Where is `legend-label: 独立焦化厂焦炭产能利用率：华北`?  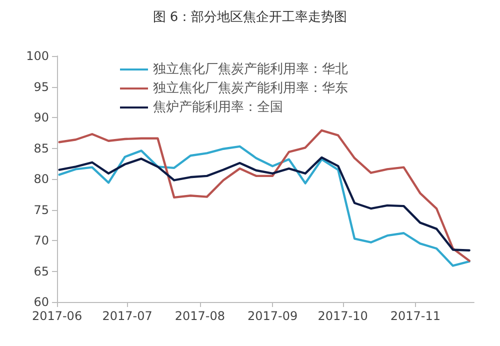
legend-label: 独立焦化厂焦炭产能利用率：华北 is located at coordinates (250, 69).